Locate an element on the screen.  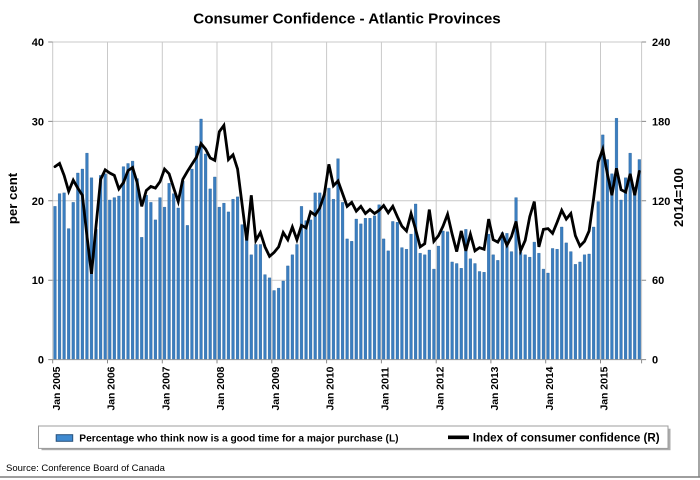
svg-text:Source: Conference Board of Ca: Source: Conference Board of Canada is located at coordinates (86, 468).